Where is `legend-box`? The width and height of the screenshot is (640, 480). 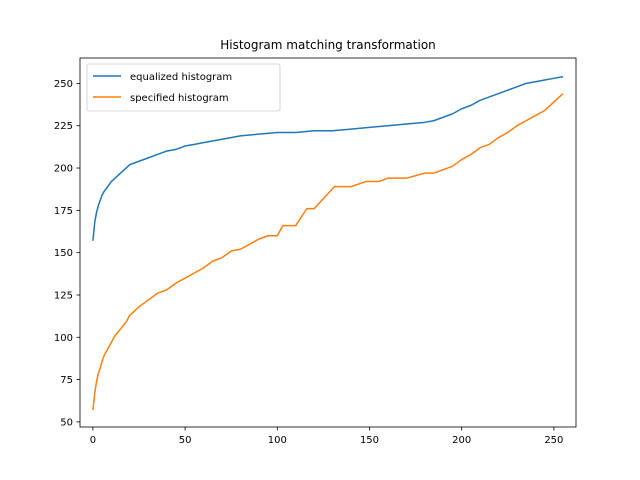 legend-box is located at coordinates (183, 87).